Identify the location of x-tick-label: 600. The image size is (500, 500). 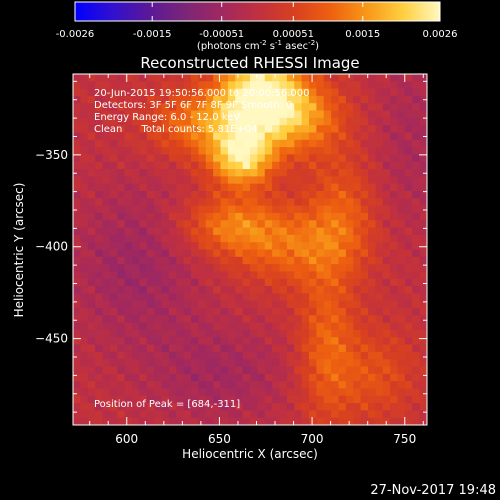
(126, 439).